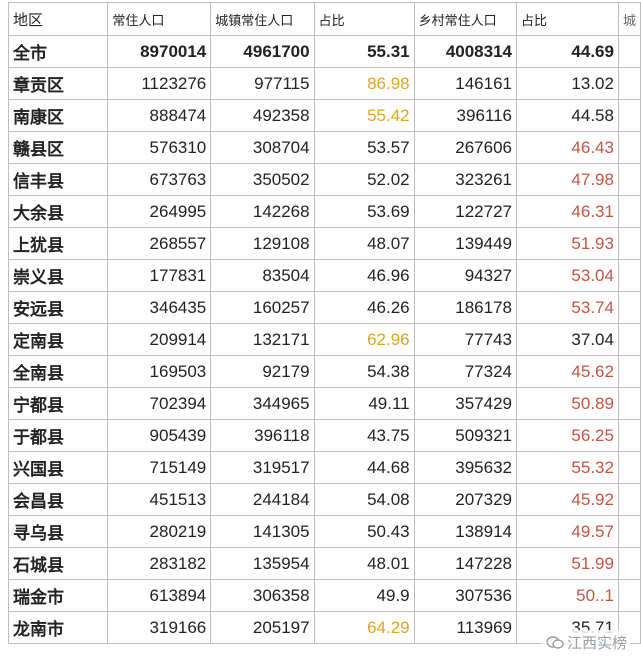 Image resolution: width=641 pixels, height=669 pixels. What do you see at coordinates (567, 307) in the screenshot?
I see `cell-rural-ratio: 53.74` at bounding box center [567, 307].